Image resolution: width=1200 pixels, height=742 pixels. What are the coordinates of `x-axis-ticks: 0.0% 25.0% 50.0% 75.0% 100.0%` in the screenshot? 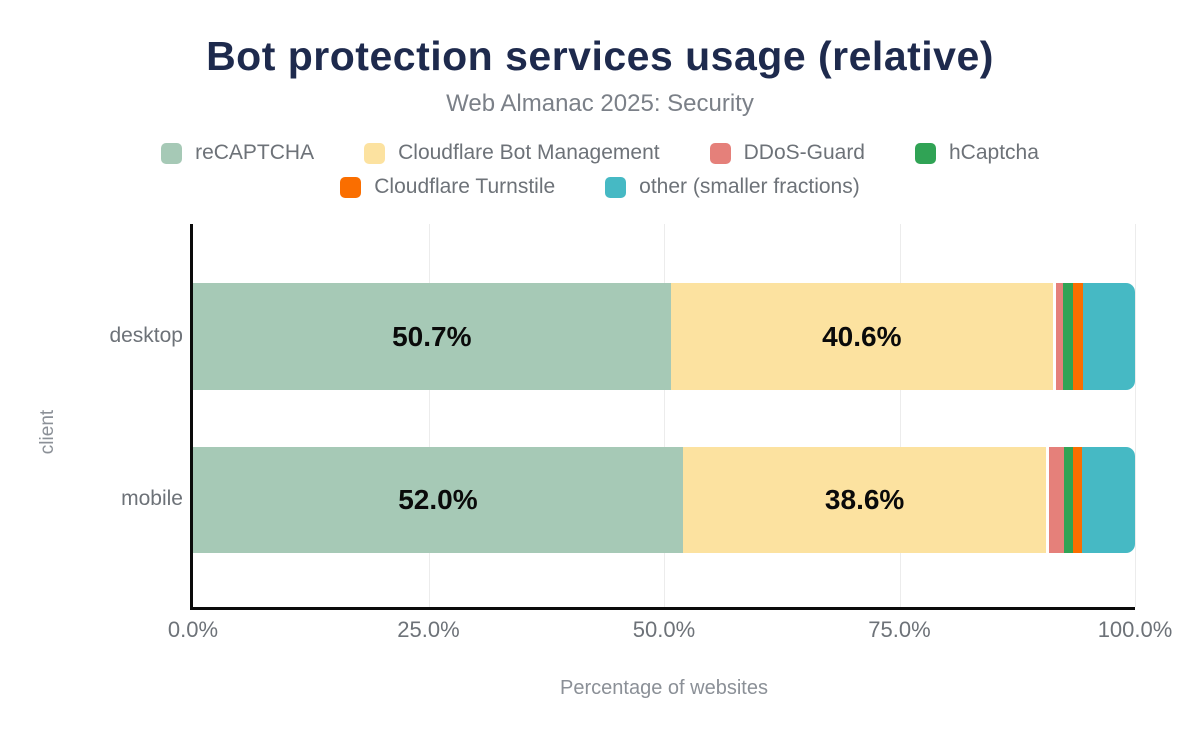 It's located at (670, 631).